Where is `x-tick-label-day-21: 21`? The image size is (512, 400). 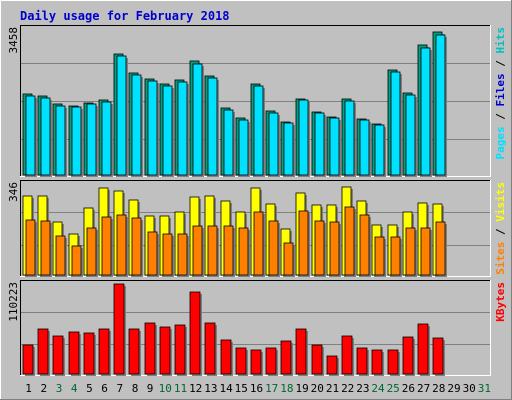
x-tick-label-day-21: 21 is located at coordinates (332, 388).